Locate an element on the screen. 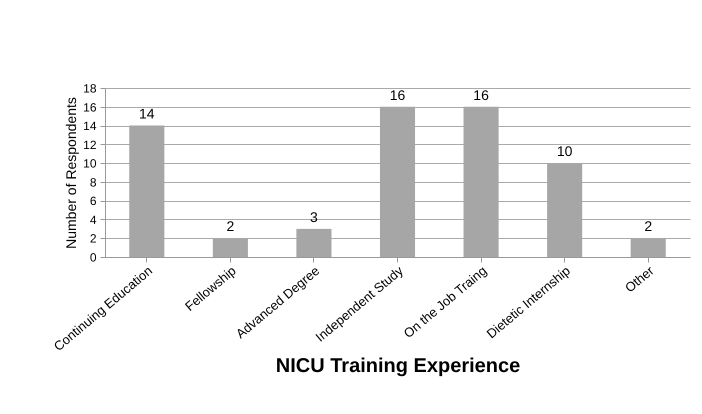  x-axis-title: NICU Training Experience is located at coordinates (398, 365).